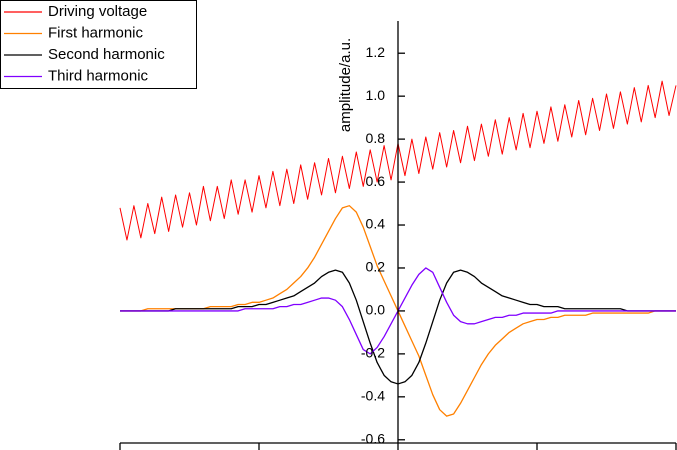 The image size is (677, 450). I want to click on legend-label: Third harmonic, so click(98, 75).